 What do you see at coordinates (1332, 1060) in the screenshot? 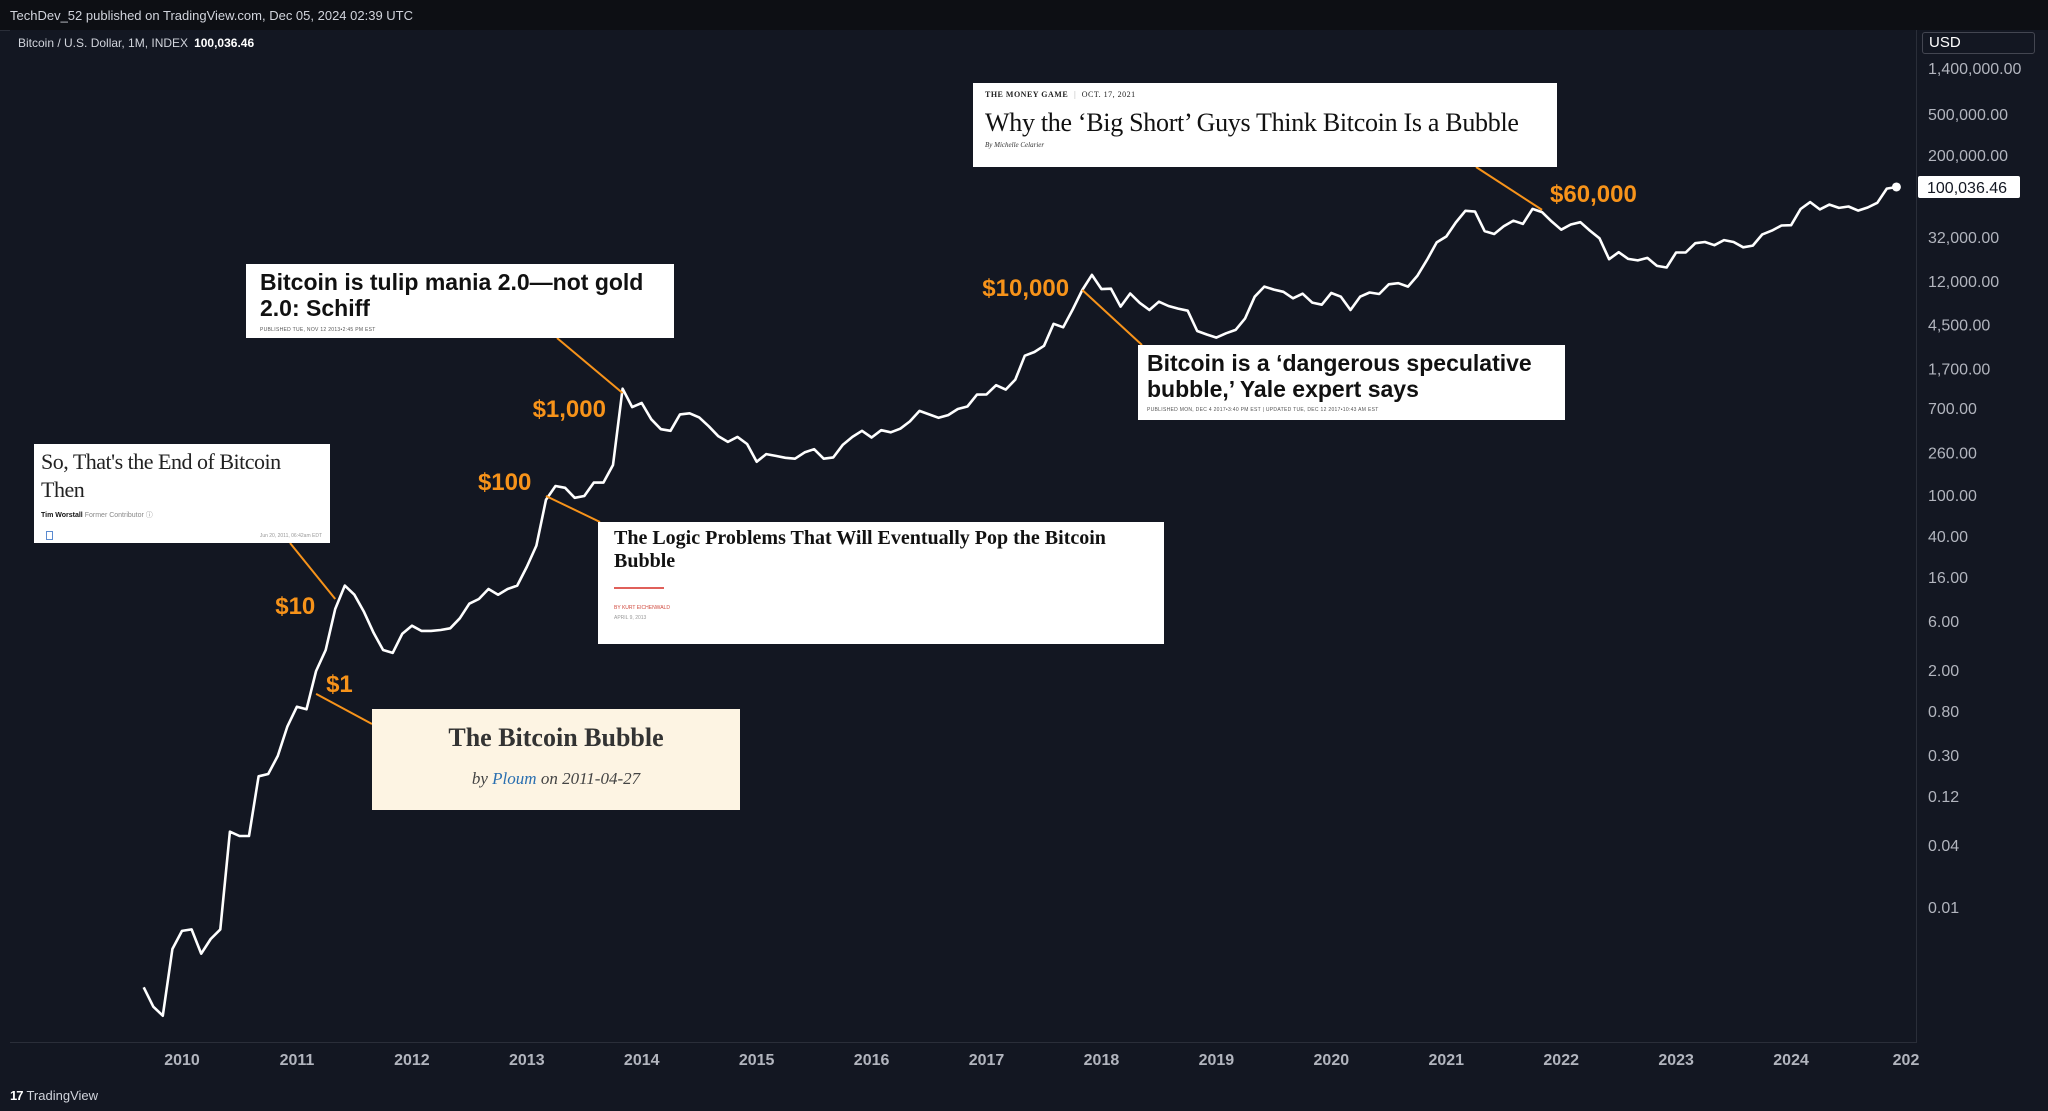
I see `x-tick-label: 2020` at bounding box center [1332, 1060].